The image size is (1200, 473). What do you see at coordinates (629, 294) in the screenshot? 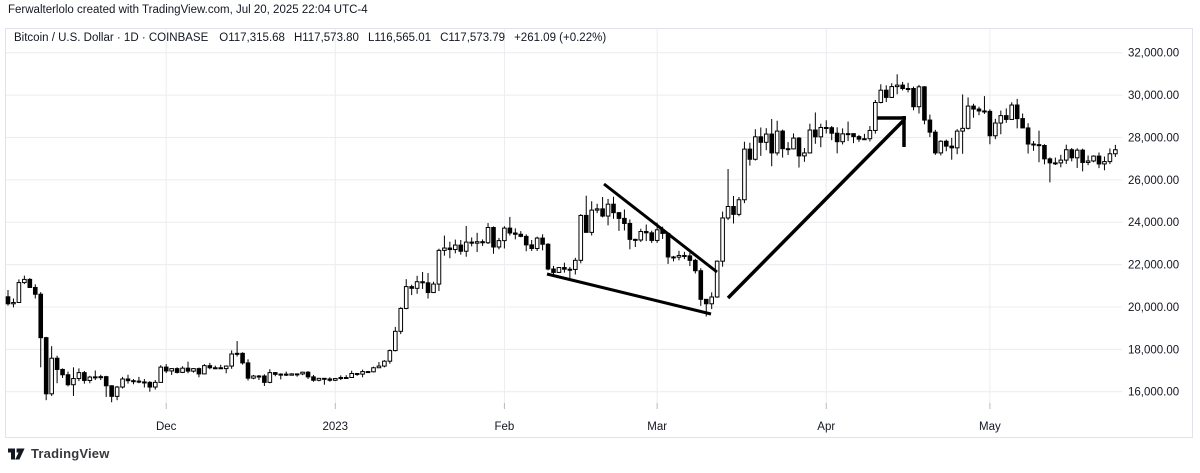
I see `wedge-lower-trendline` at bounding box center [629, 294].